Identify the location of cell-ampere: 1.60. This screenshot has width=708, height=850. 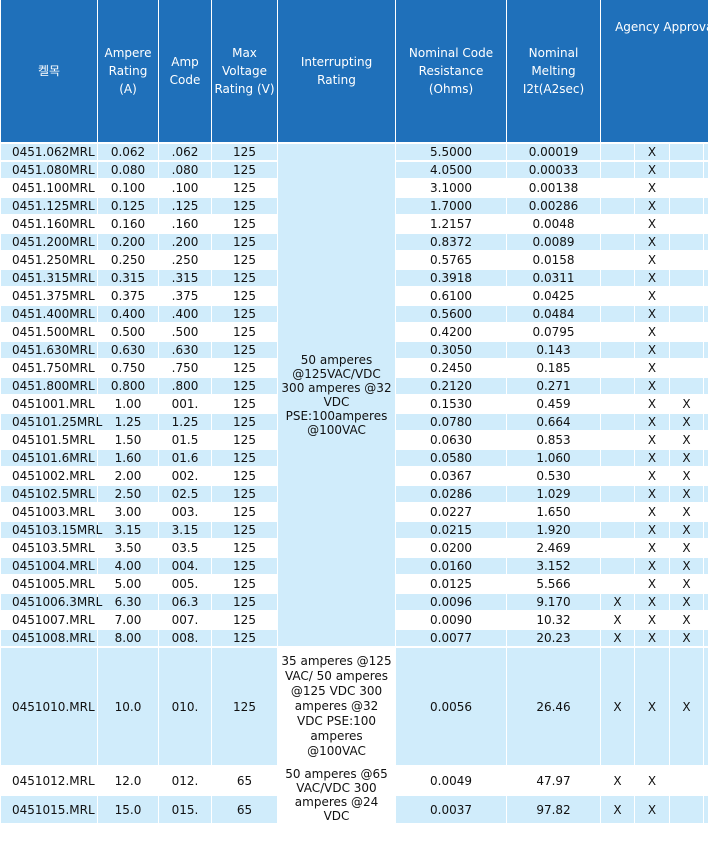
(128, 458).